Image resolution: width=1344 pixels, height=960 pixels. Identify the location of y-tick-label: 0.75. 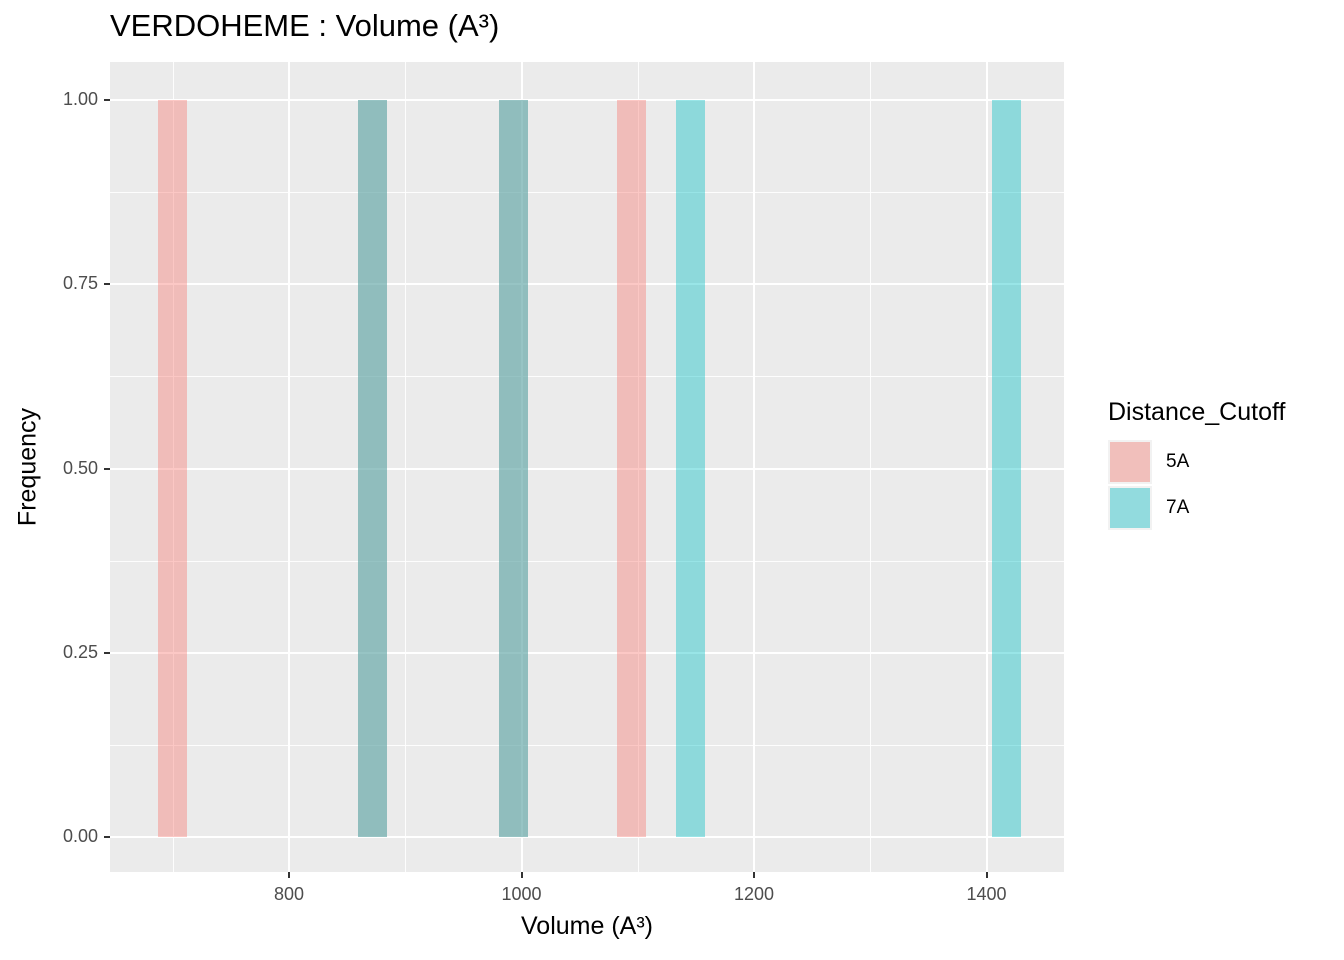
(80, 283).